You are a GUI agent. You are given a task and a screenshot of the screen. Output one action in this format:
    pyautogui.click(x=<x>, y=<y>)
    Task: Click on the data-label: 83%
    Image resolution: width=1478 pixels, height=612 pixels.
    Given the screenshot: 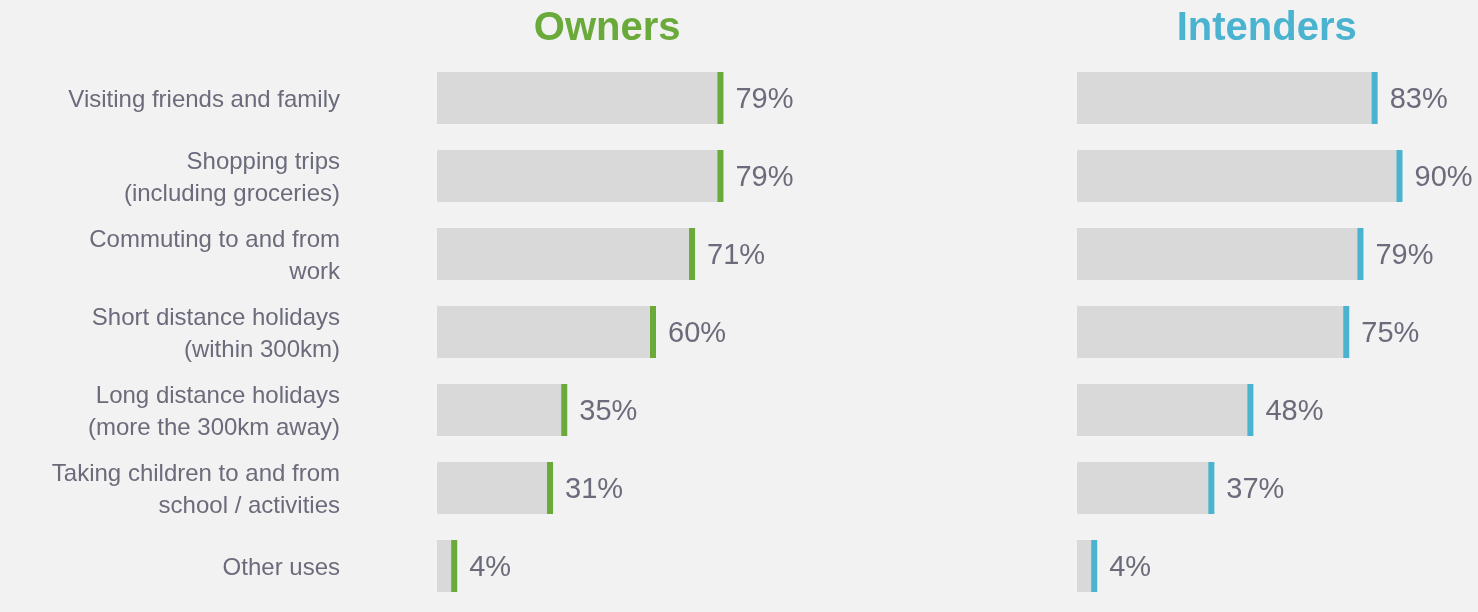 What is the action you would take?
    pyautogui.click(x=1418, y=98)
    